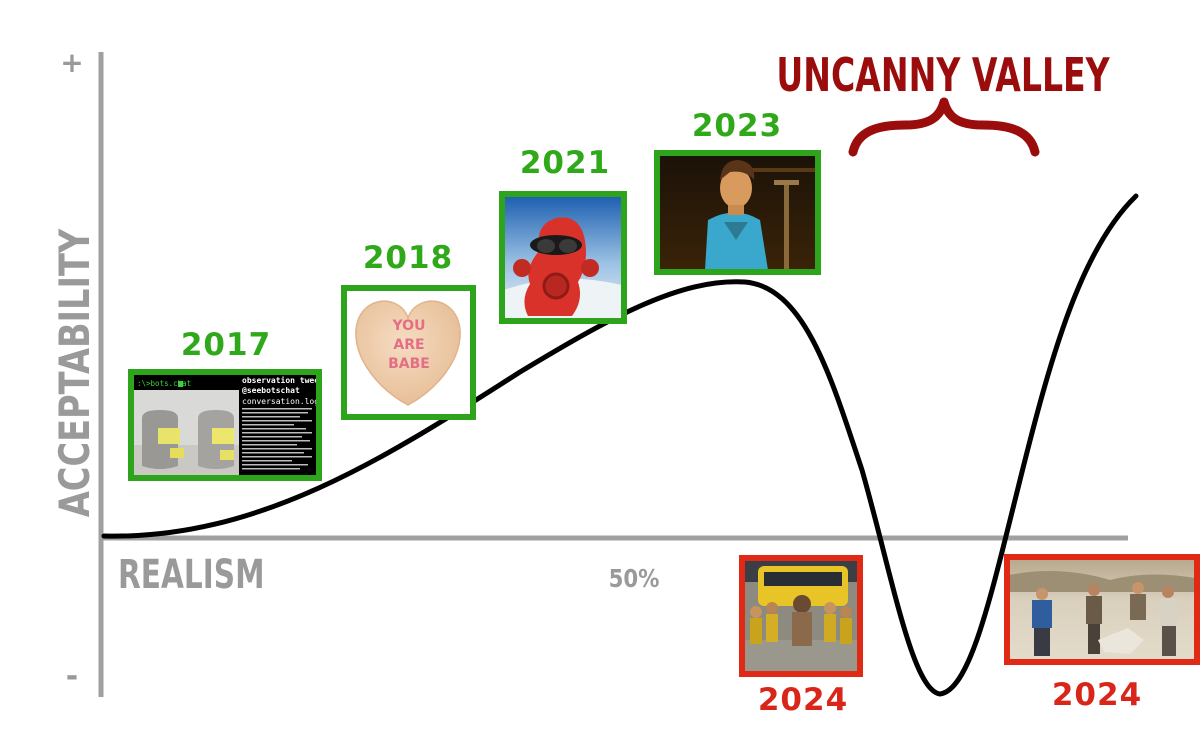  What do you see at coordinates (634, 578) in the screenshot?
I see `x-axis-mid-tick: 50%` at bounding box center [634, 578].